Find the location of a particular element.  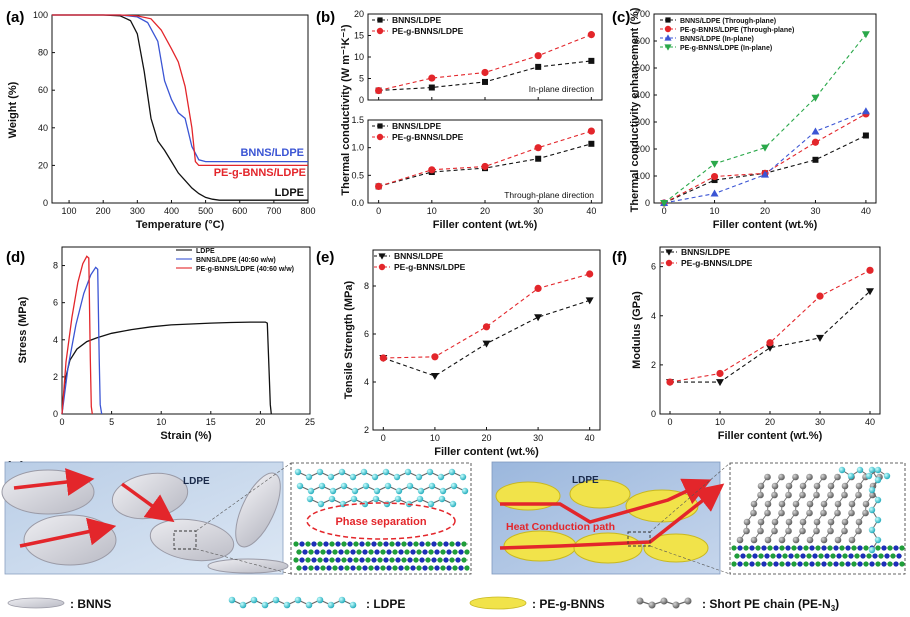

x-tick-label: 25 is located at coordinates (310, 422).